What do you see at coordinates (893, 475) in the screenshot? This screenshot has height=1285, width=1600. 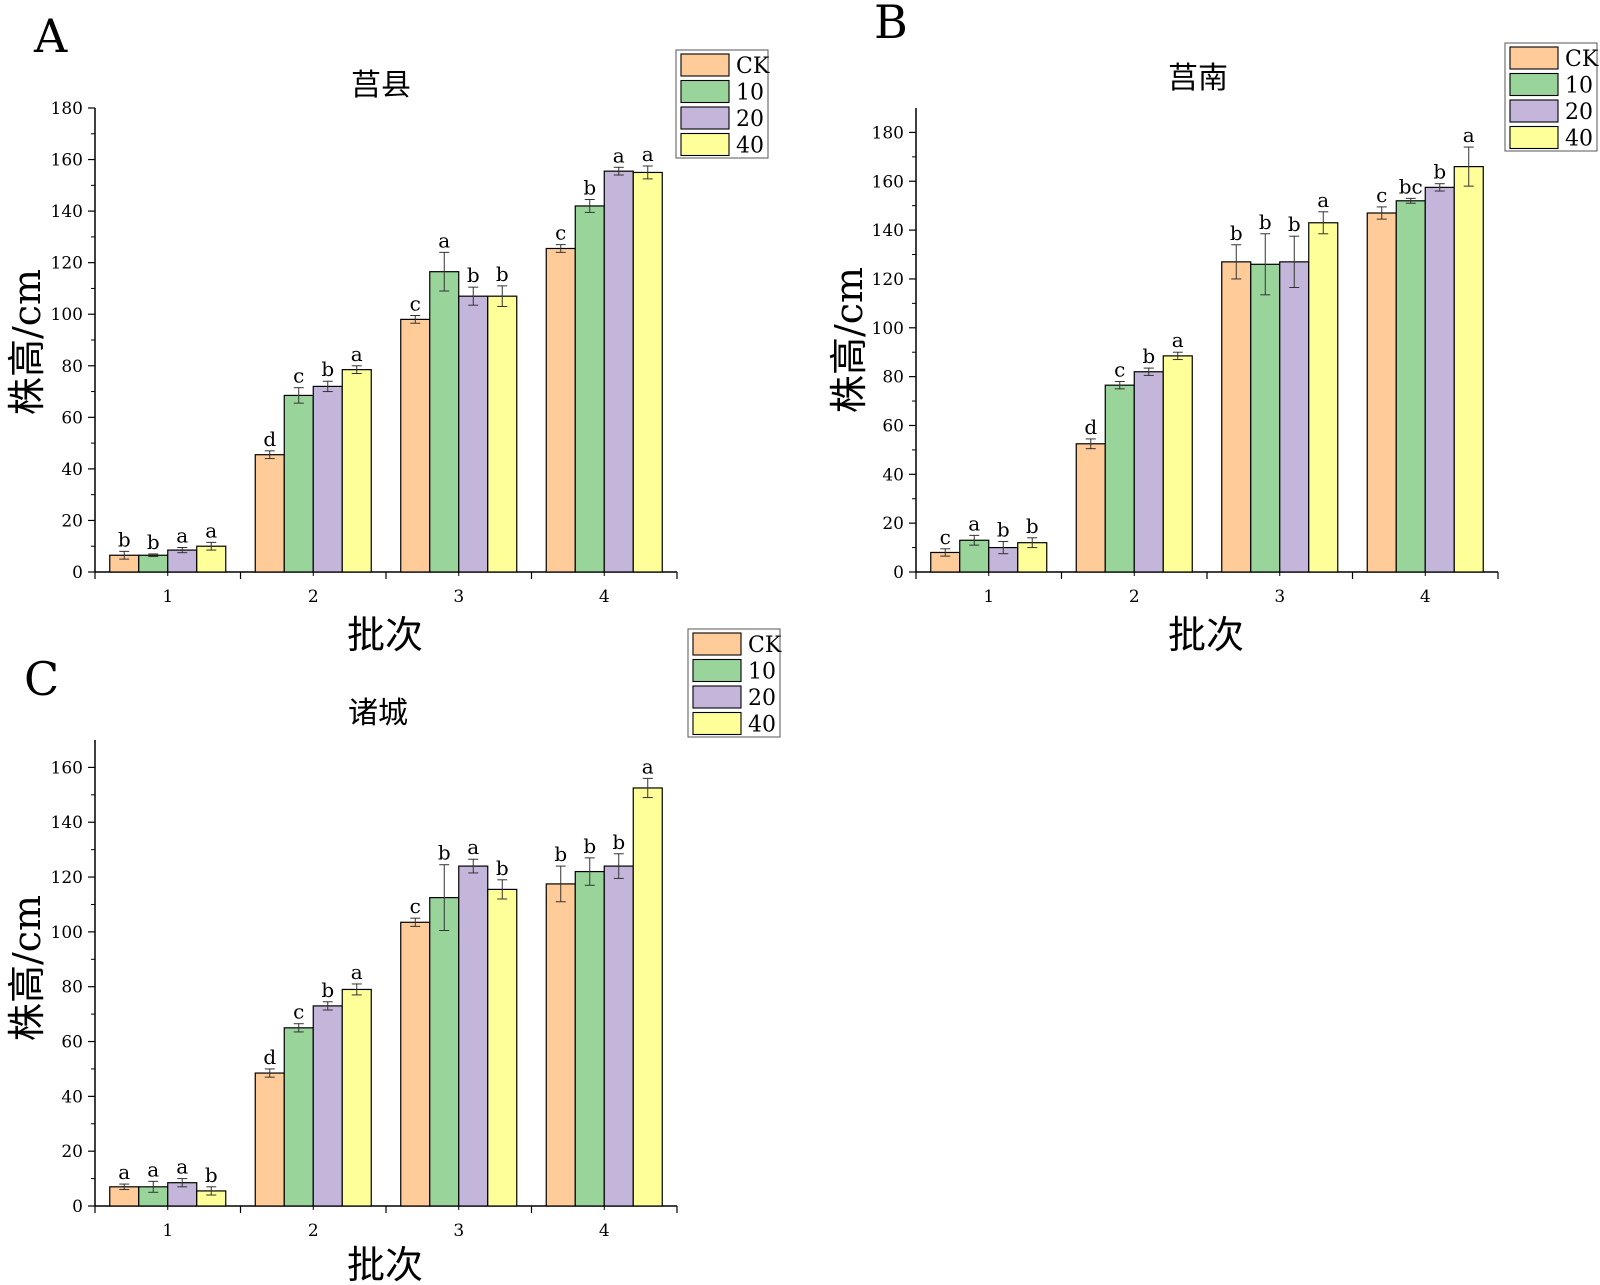 I see `panel-b-y-tick-label: 40` at bounding box center [893, 475].